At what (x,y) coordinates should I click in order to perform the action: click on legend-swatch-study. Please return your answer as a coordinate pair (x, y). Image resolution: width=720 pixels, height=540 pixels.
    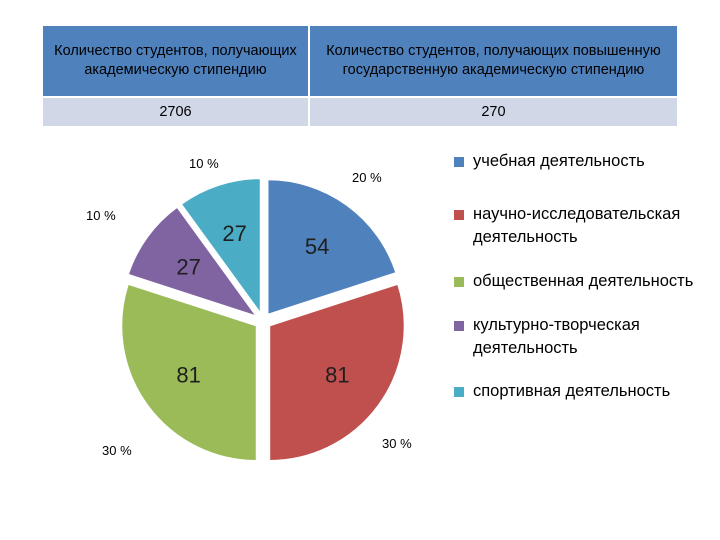
    Looking at the image, I should click on (459, 162).